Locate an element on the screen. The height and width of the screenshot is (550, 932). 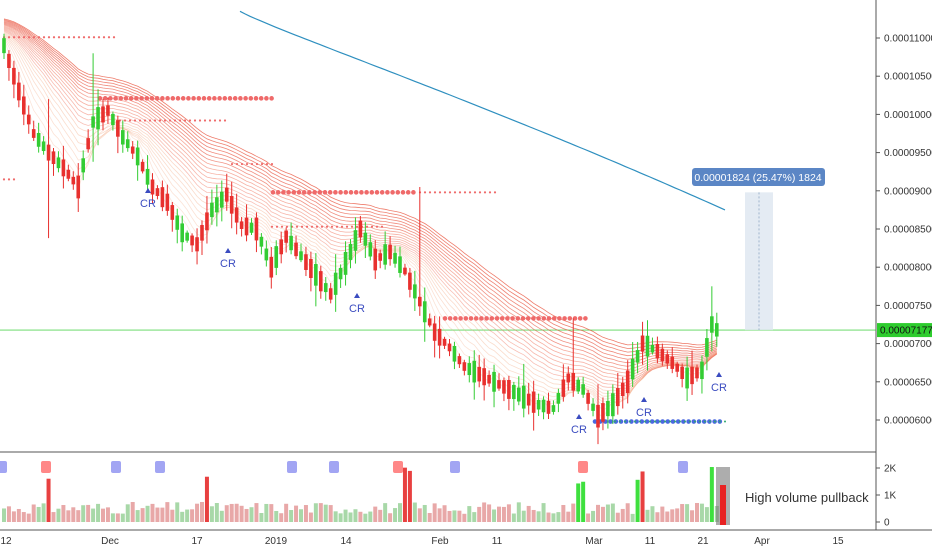
measure-label-box is located at coordinates (758, 177).